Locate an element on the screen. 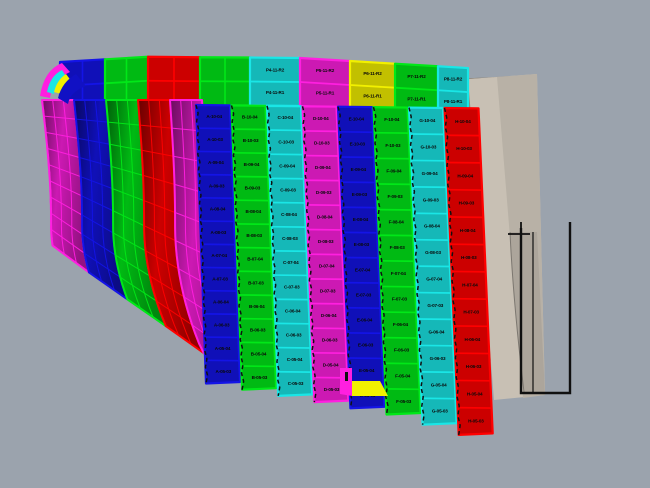  corner-marker-group is located at coordinates (63, 83).